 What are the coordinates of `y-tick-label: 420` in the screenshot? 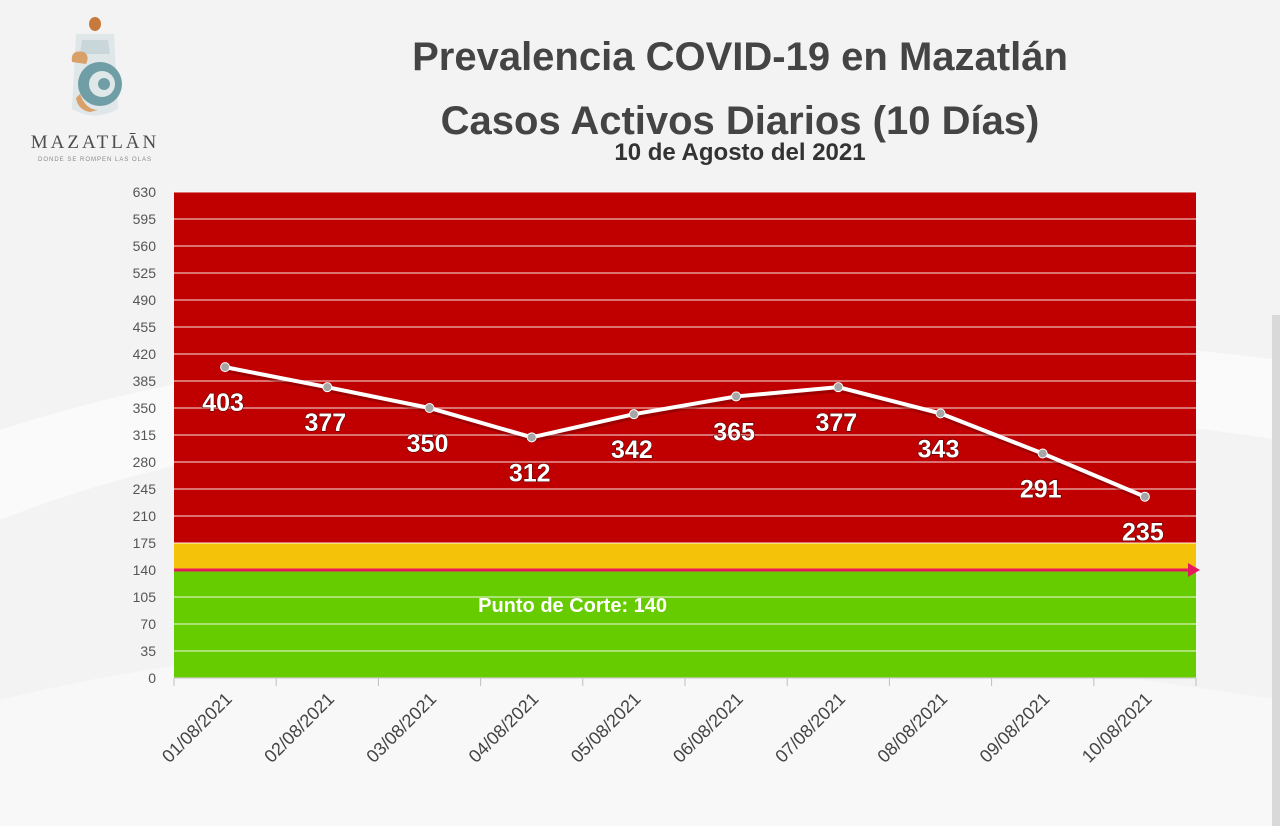 It's located at (145, 354).